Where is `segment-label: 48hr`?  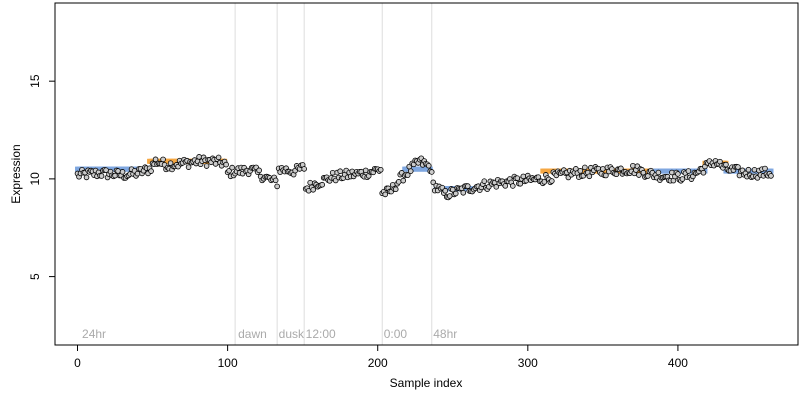 segment-label: 48hr is located at coordinates (445, 334).